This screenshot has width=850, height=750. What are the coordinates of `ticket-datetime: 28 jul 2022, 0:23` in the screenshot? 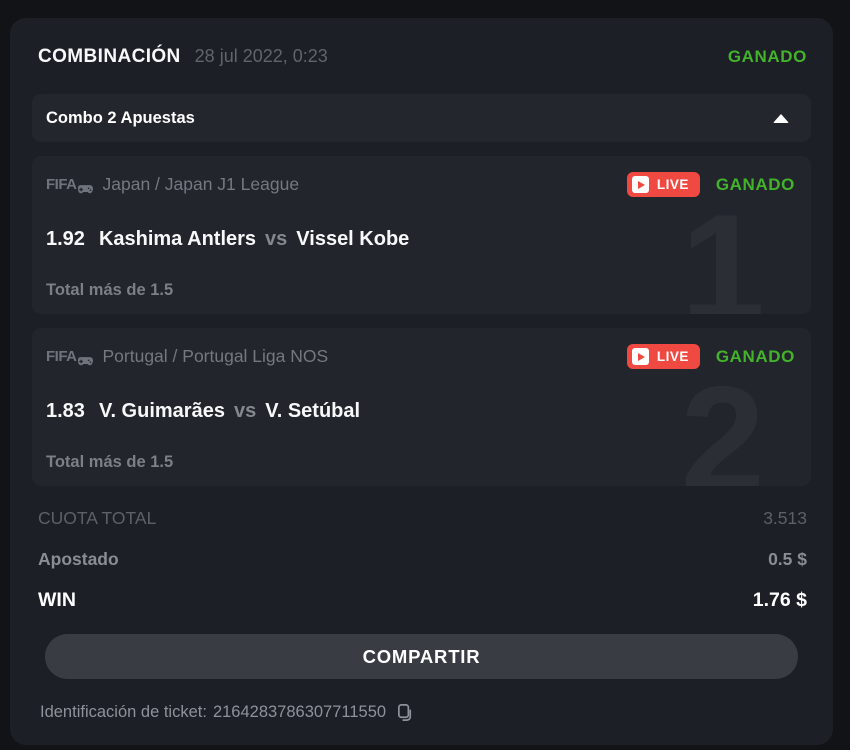 It's located at (261, 56).